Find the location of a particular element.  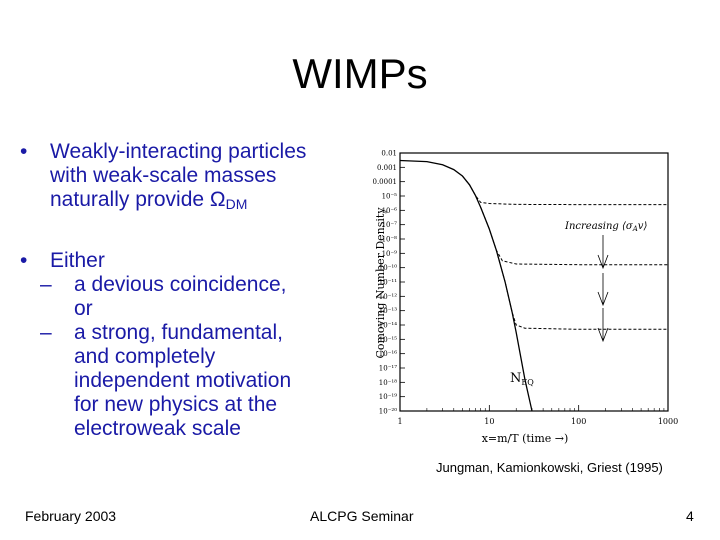

y-axis-label: Comoving Number Density is located at coordinates (380, 283).